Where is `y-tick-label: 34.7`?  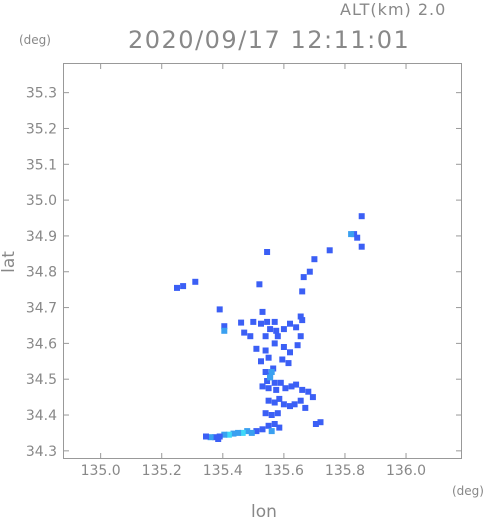 y-tick-label: 34.7 is located at coordinates (41, 309).